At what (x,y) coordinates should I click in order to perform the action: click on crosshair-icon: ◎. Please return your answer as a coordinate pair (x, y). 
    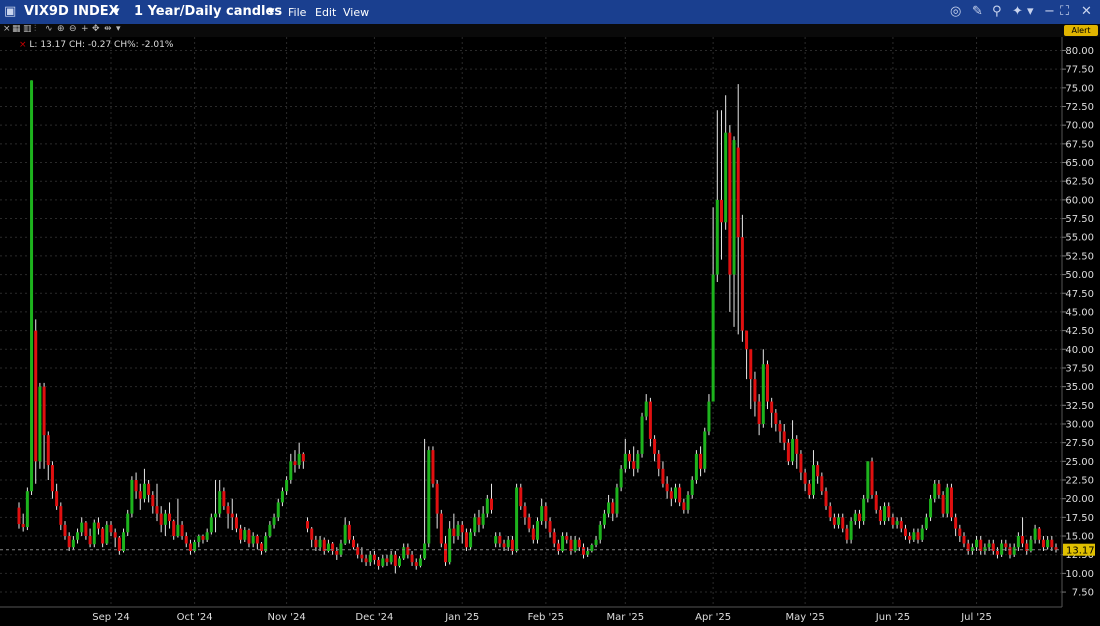
    Looking at the image, I should click on (956, 11).